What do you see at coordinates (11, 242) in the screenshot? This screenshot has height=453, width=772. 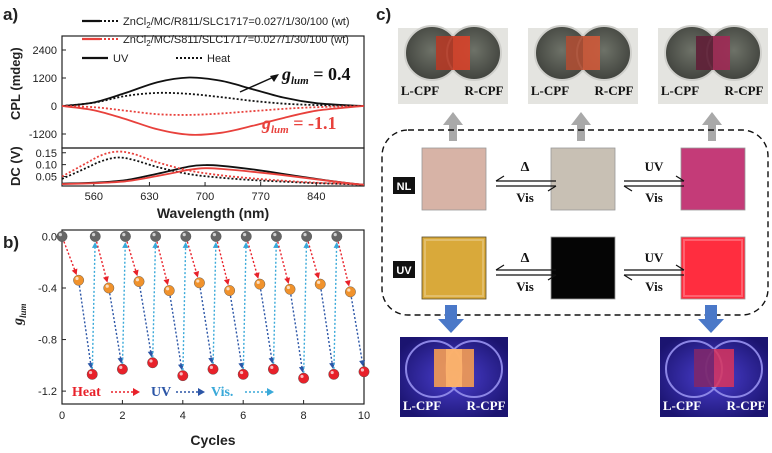 I see `panel-label-b: b)` at bounding box center [11, 242].